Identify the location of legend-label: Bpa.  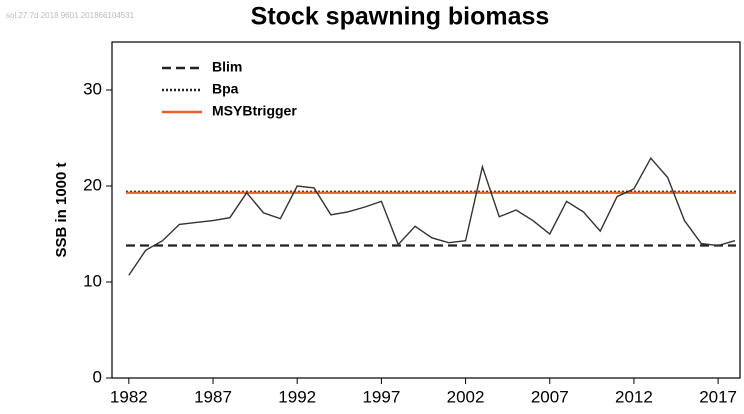
(225, 89).